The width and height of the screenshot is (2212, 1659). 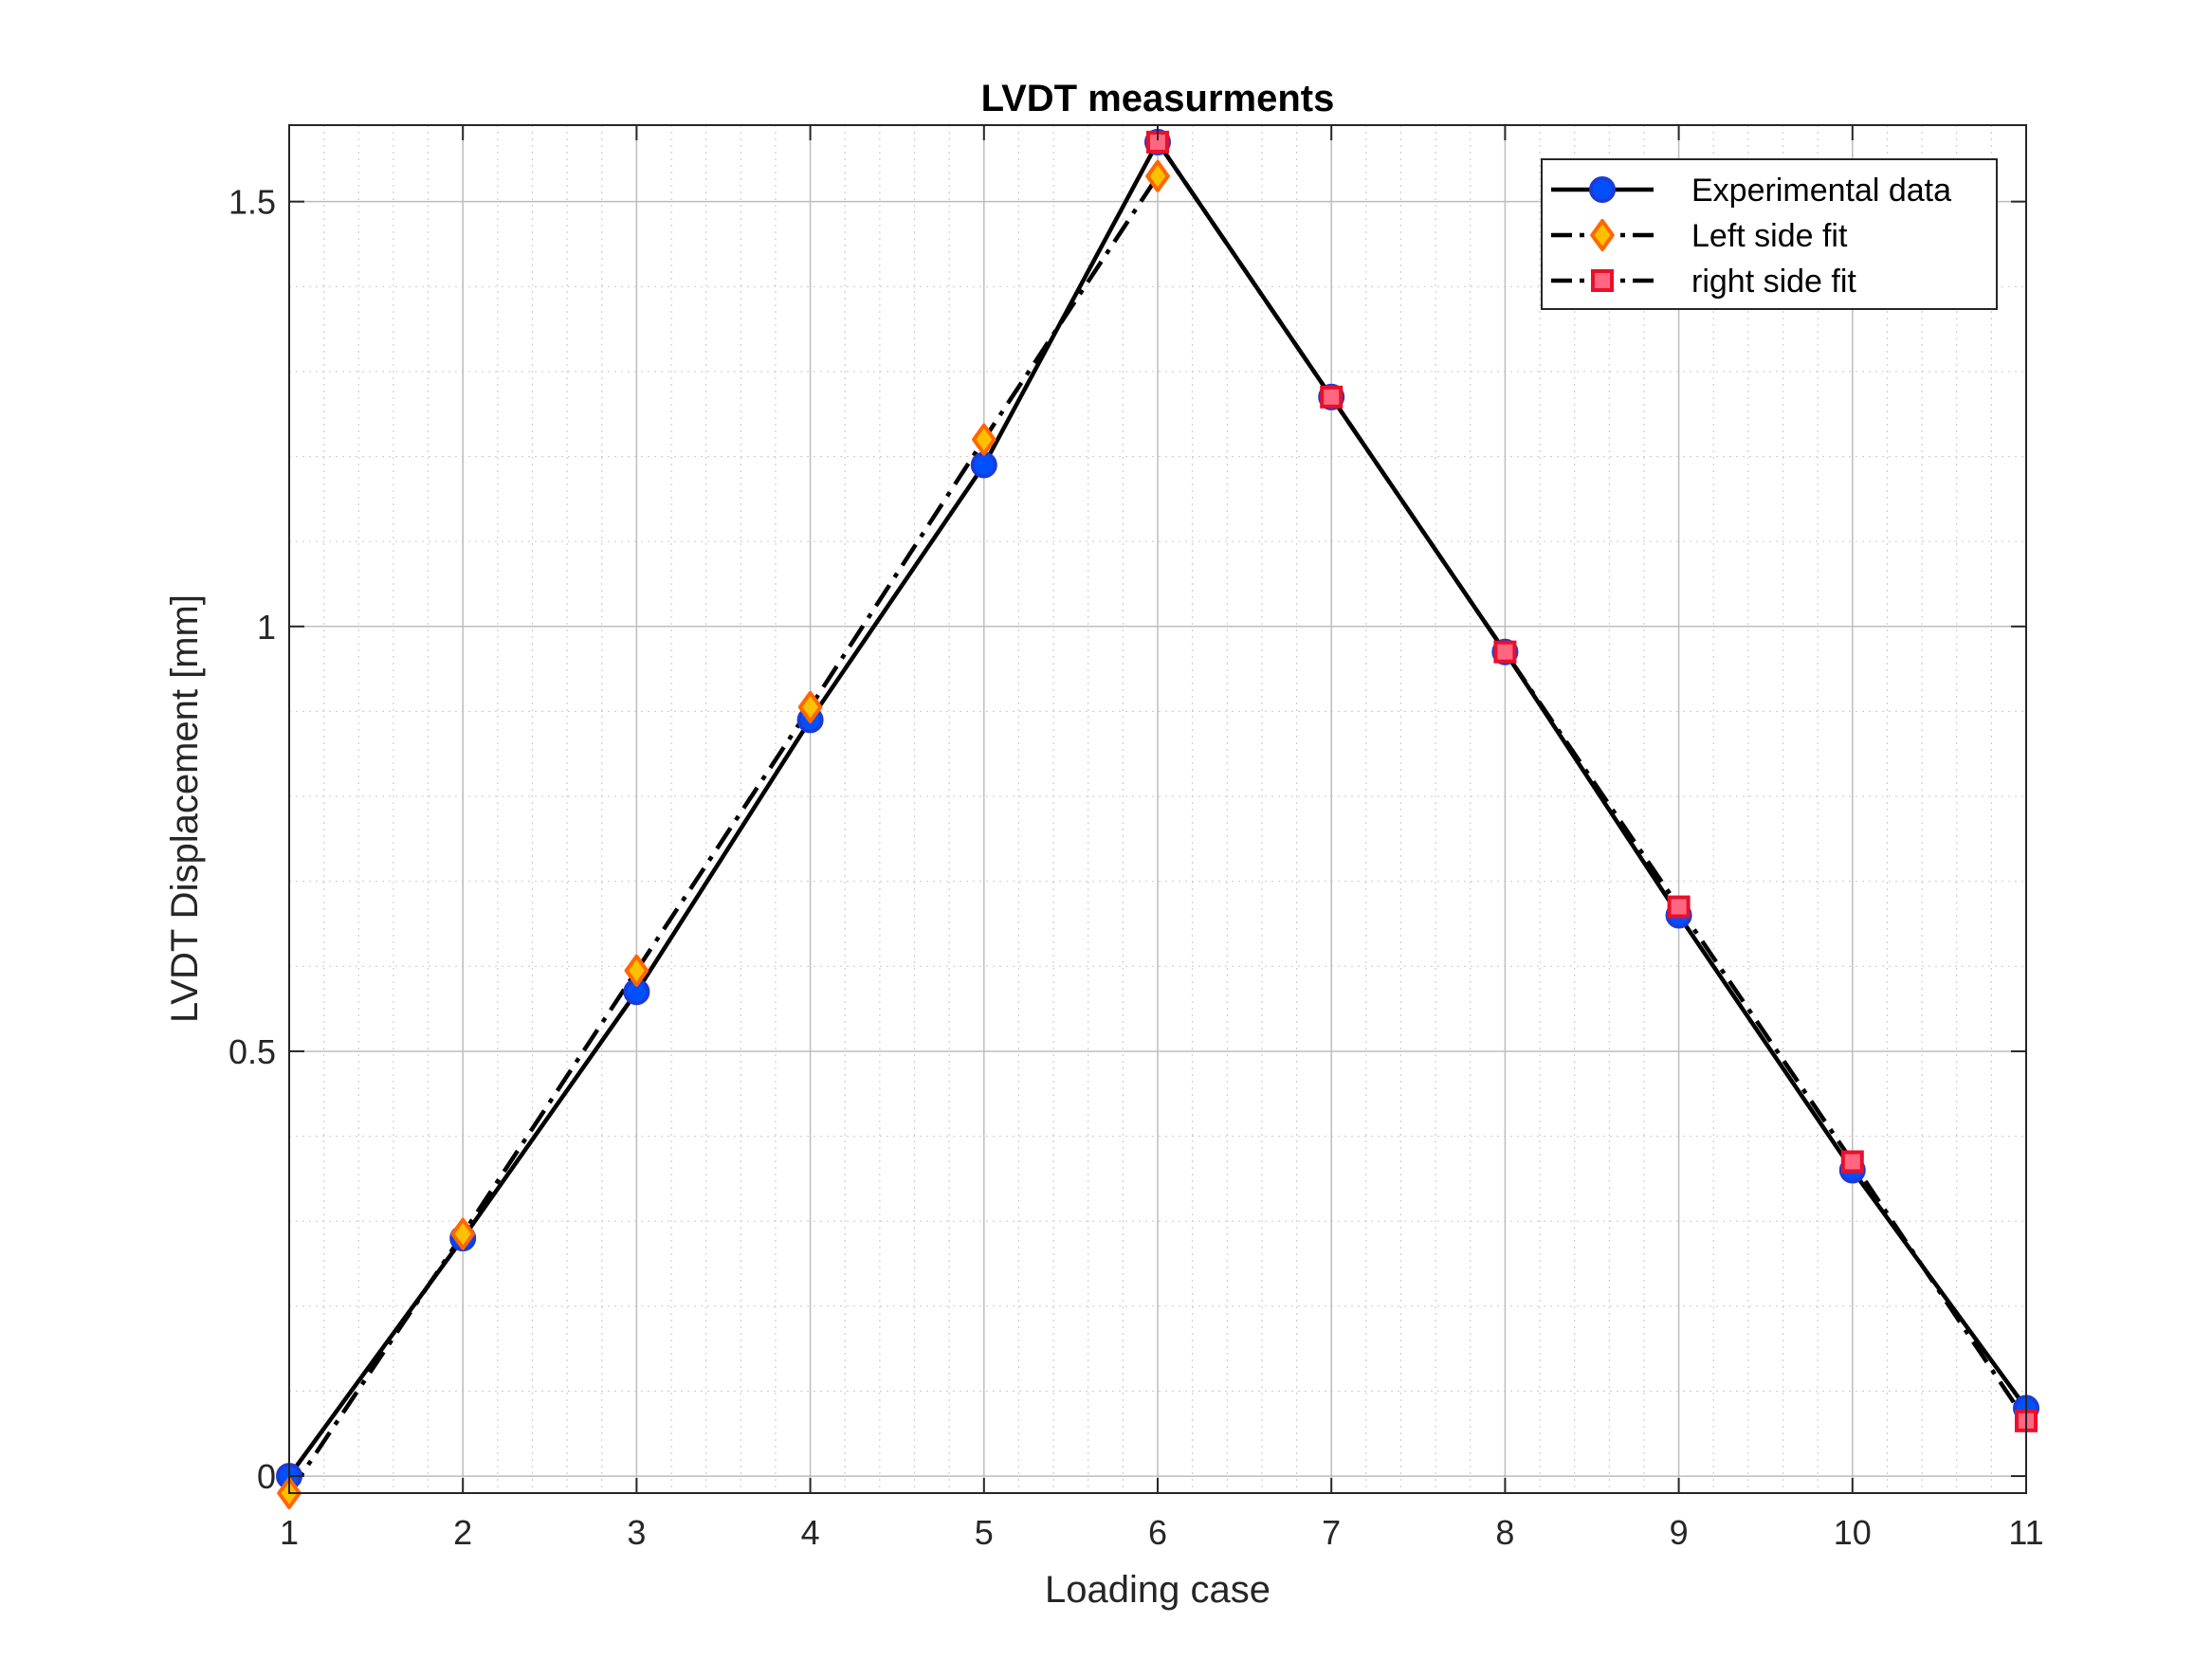 What do you see at coordinates (289, 1532) in the screenshot?
I see `x-tick-label: 1` at bounding box center [289, 1532].